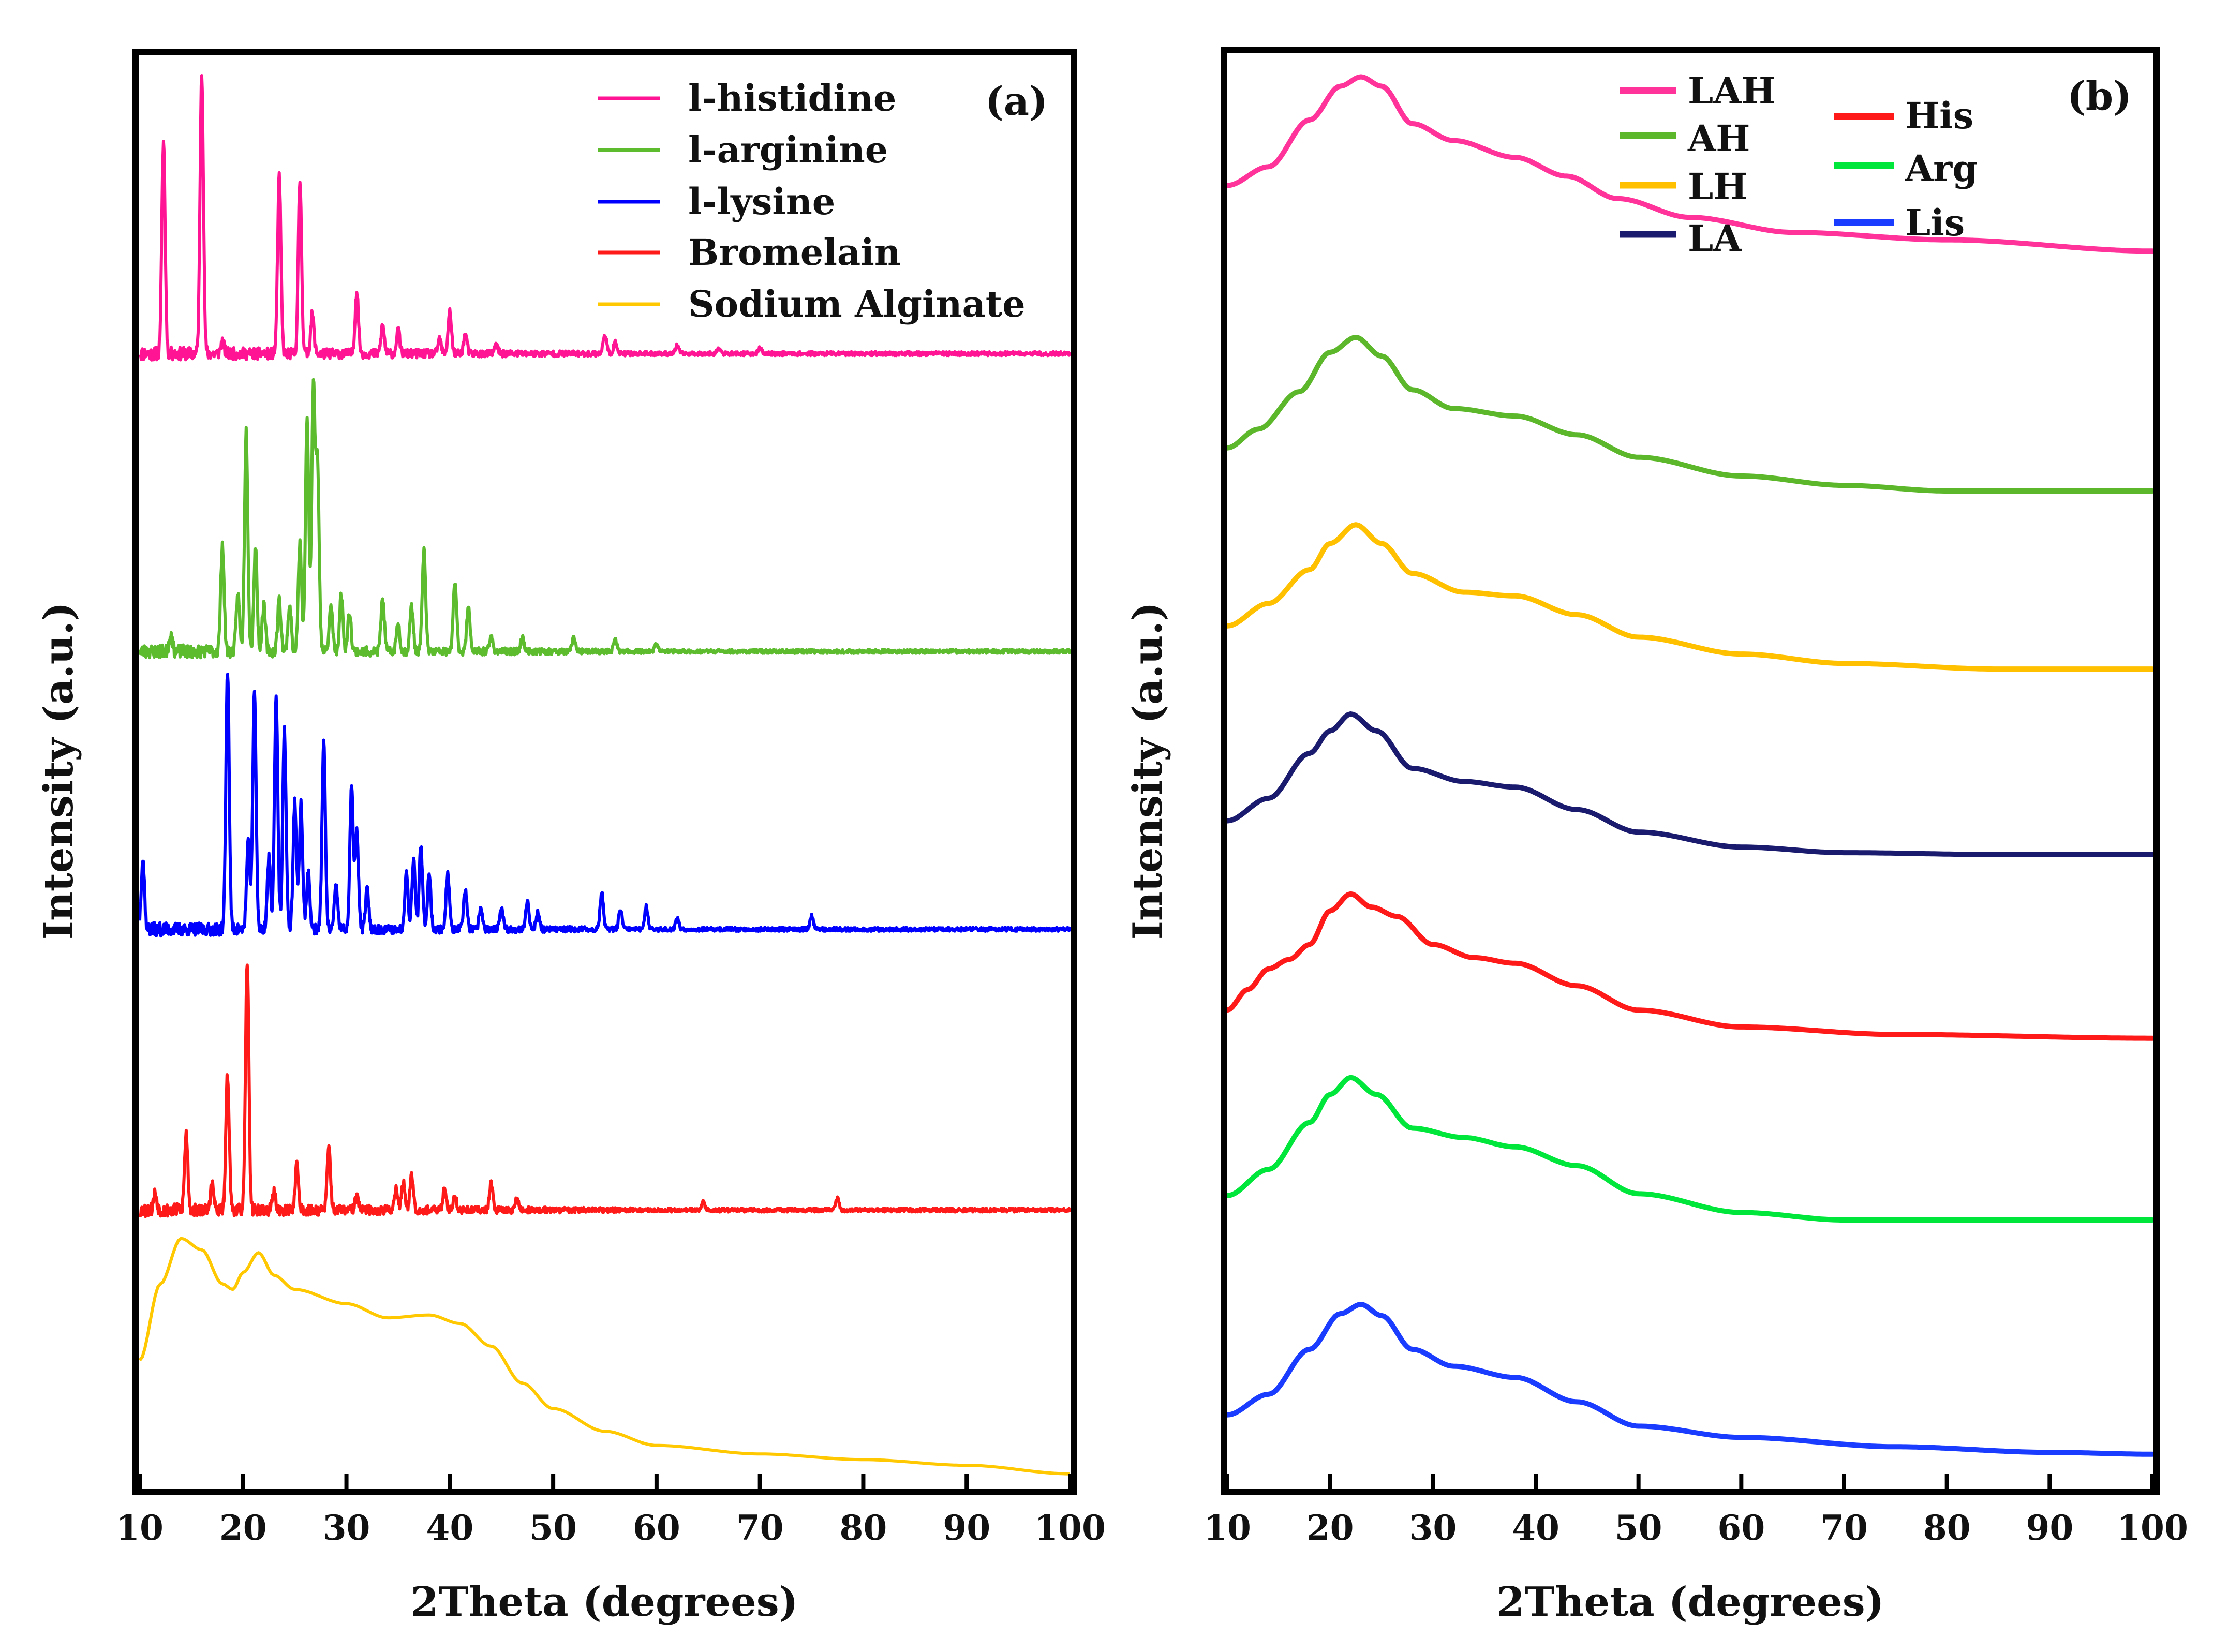 This screenshot has width=2228, height=1652. I want to click on series-line-arg, so click(1690, 1149).